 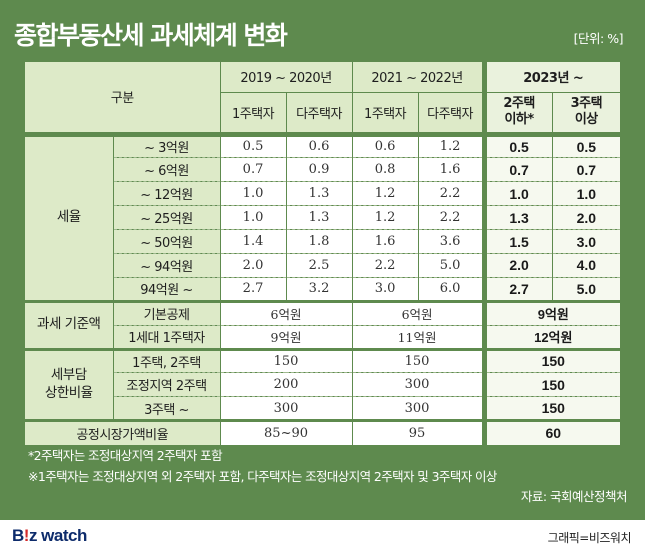 What do you see at coordinates (166, 265) in the screenshot?
I see `rate-bracket: ~ 94억원` at bounding box center [166, 265].